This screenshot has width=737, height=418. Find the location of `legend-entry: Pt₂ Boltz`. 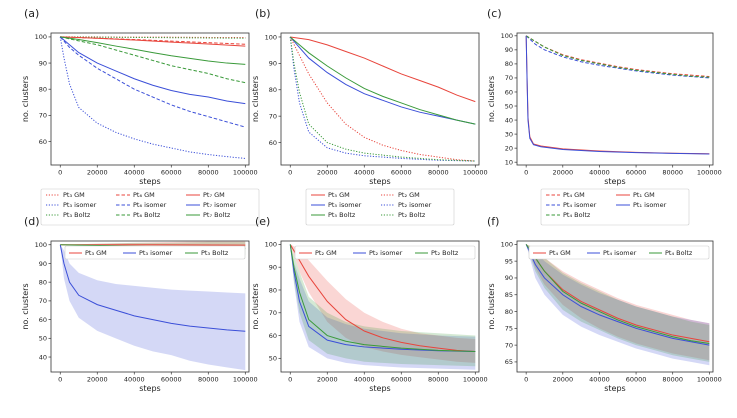

legend-entry: Pt₂ Boltz is located at coordinates (412, 215).